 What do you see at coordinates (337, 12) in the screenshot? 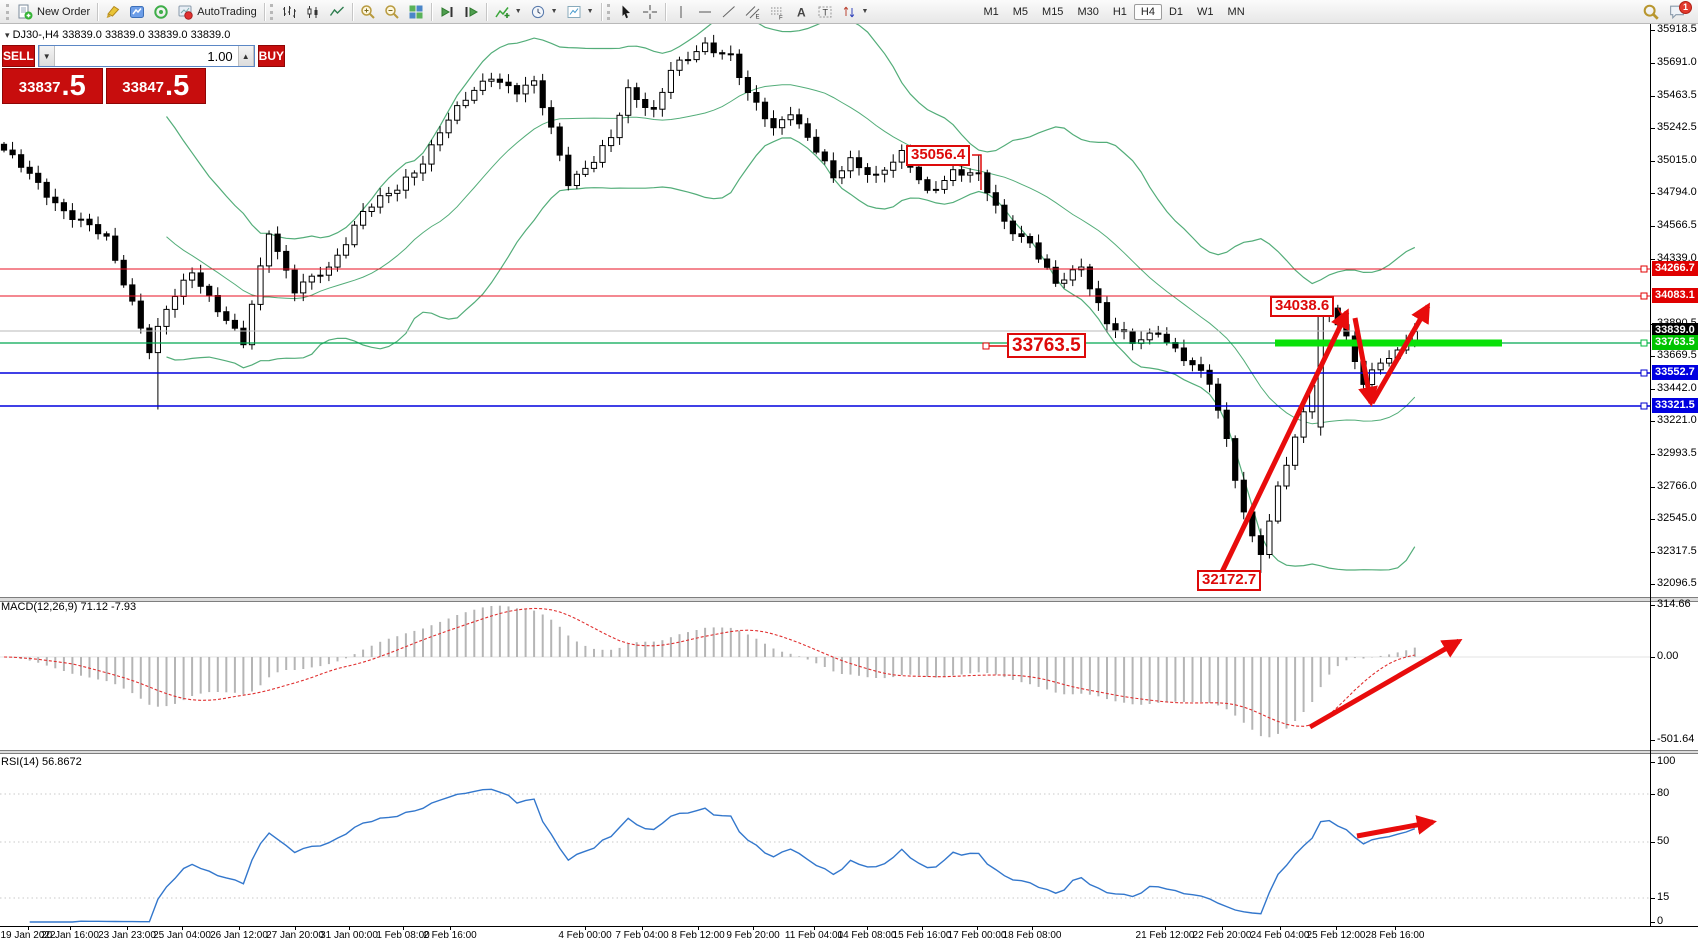
I see `line-chart-button` at bounding box center [337, 12].